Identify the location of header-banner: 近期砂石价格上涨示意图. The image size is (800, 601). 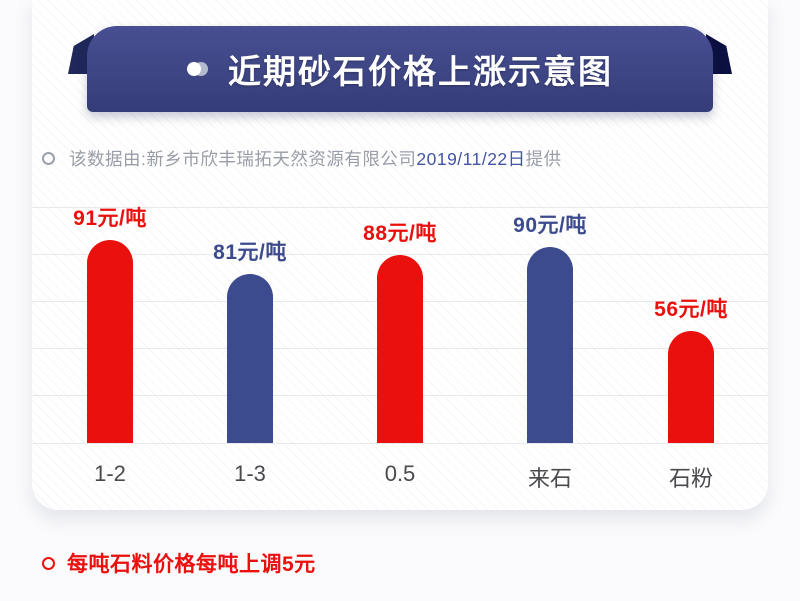
(400, 69).